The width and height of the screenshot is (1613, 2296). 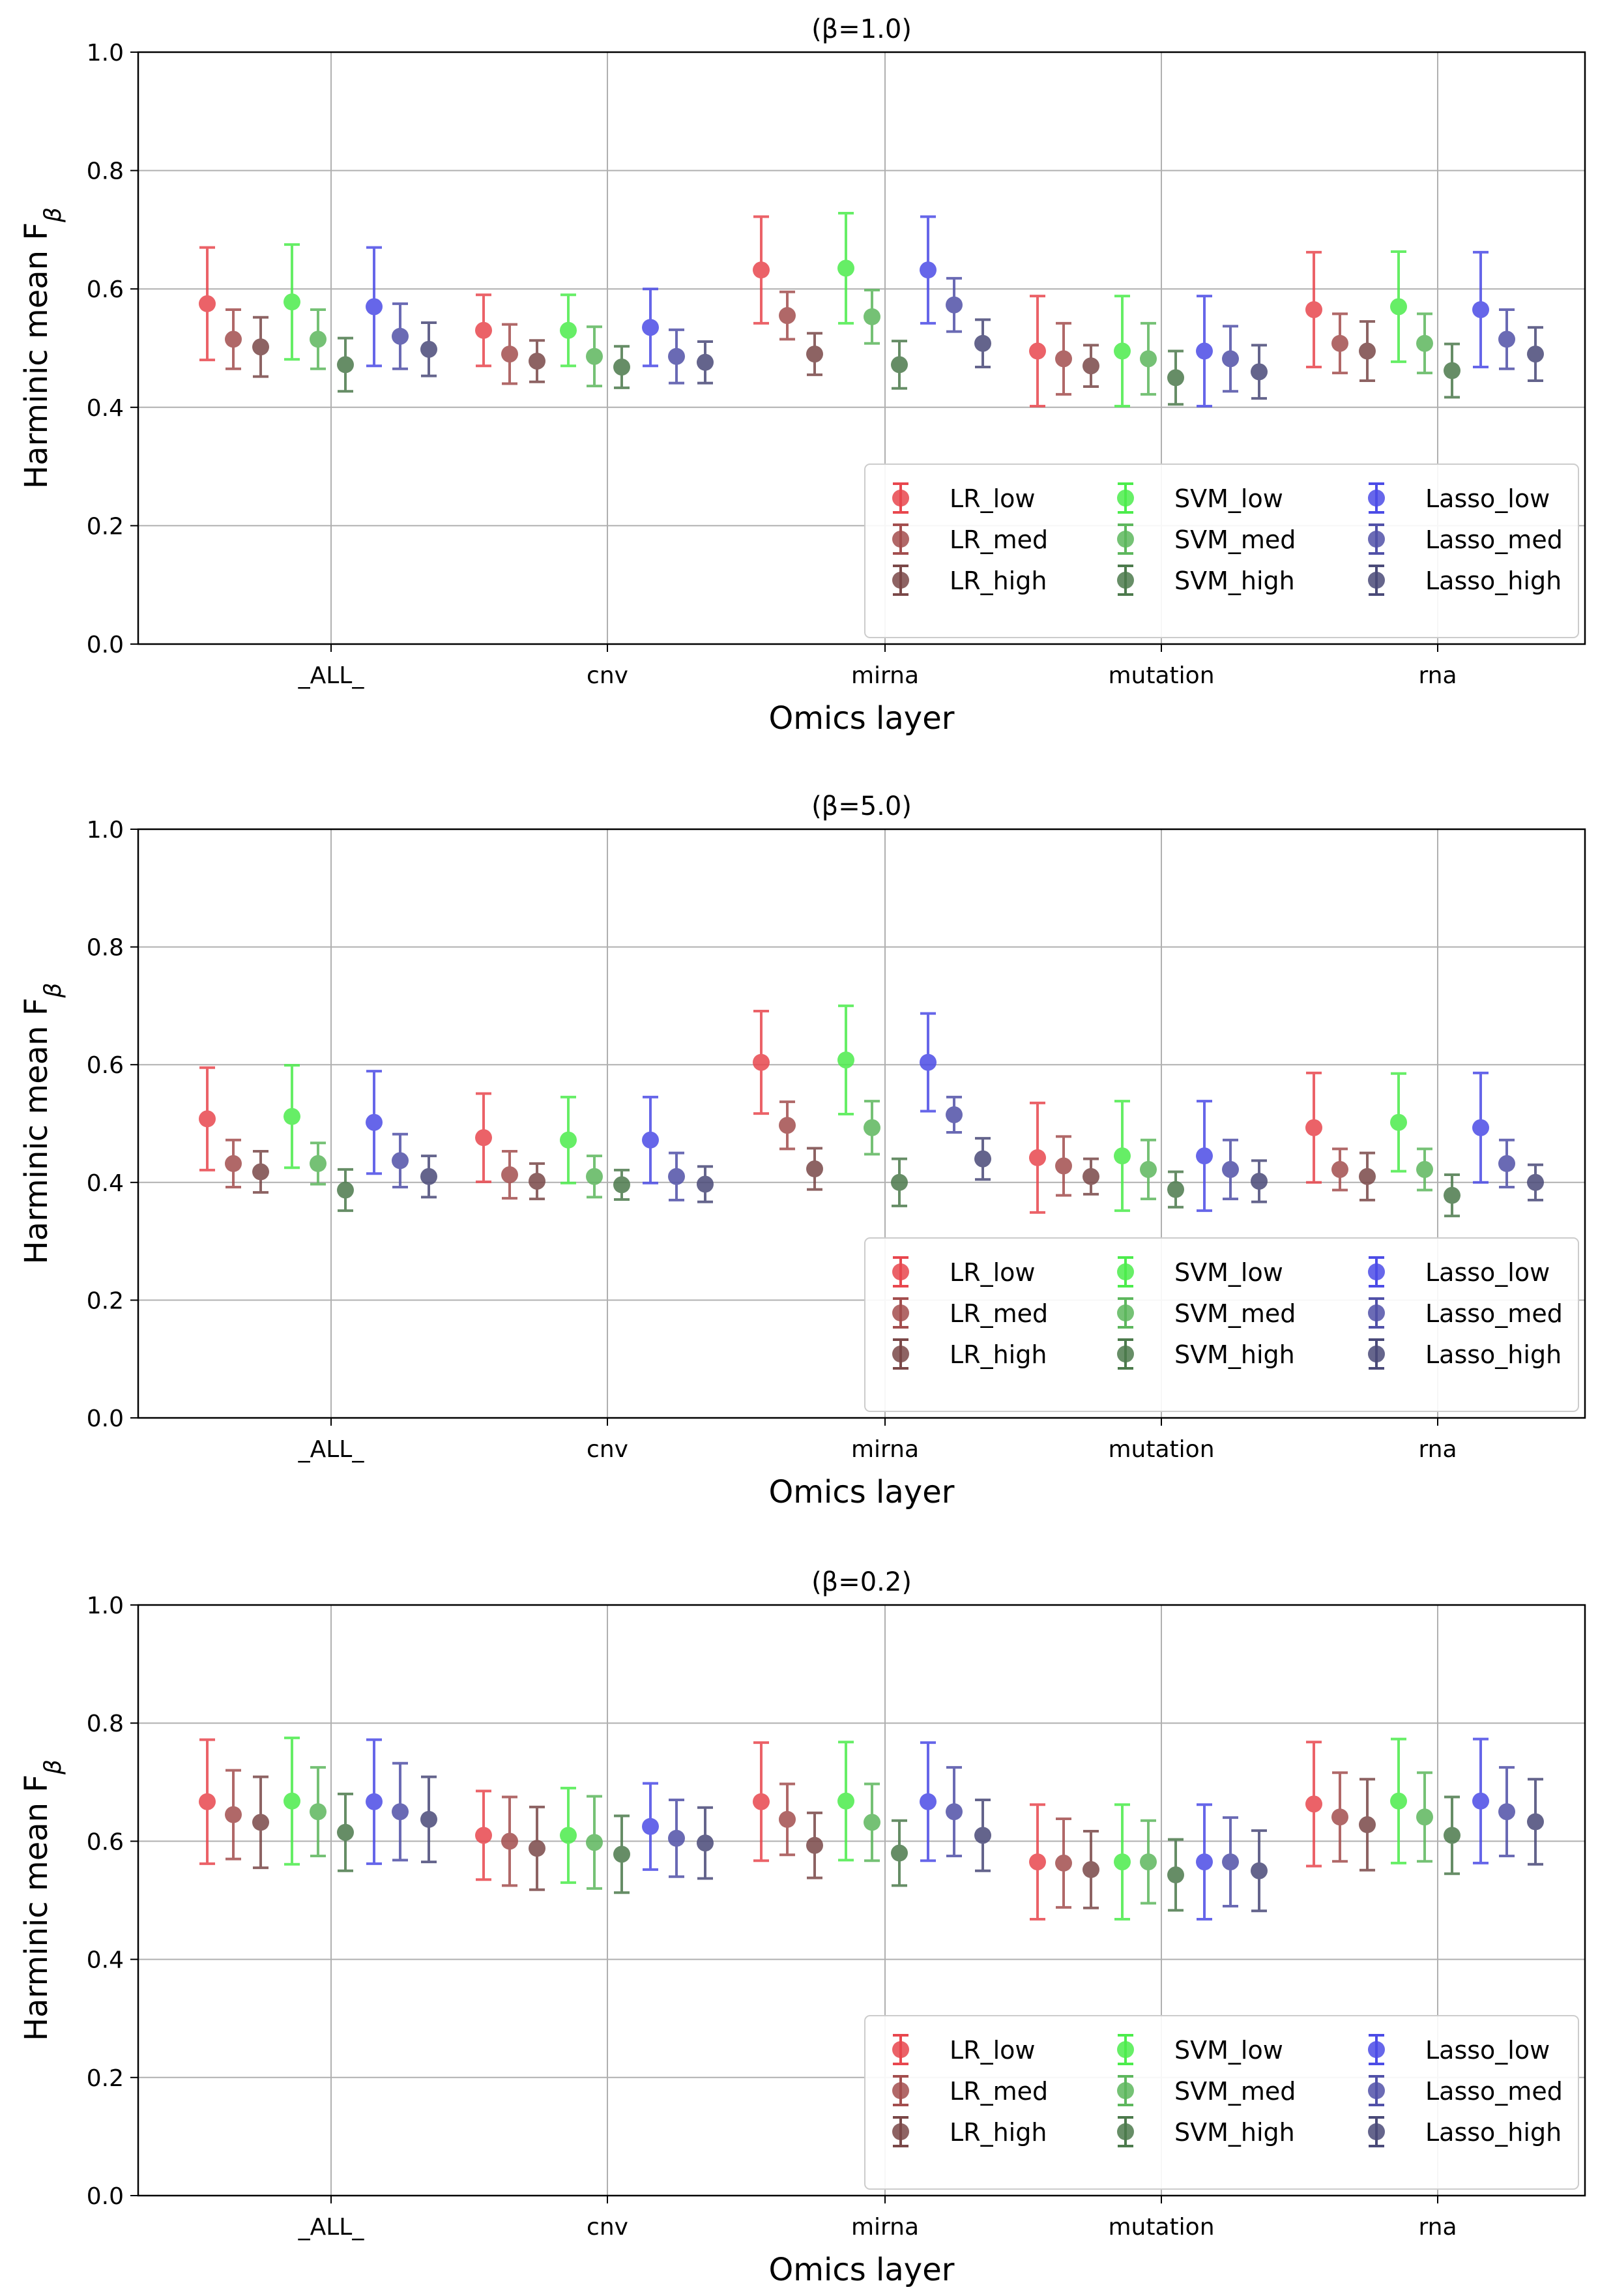 I want to click on point-SVM_med-rna, so click(x=1424, y=1169).